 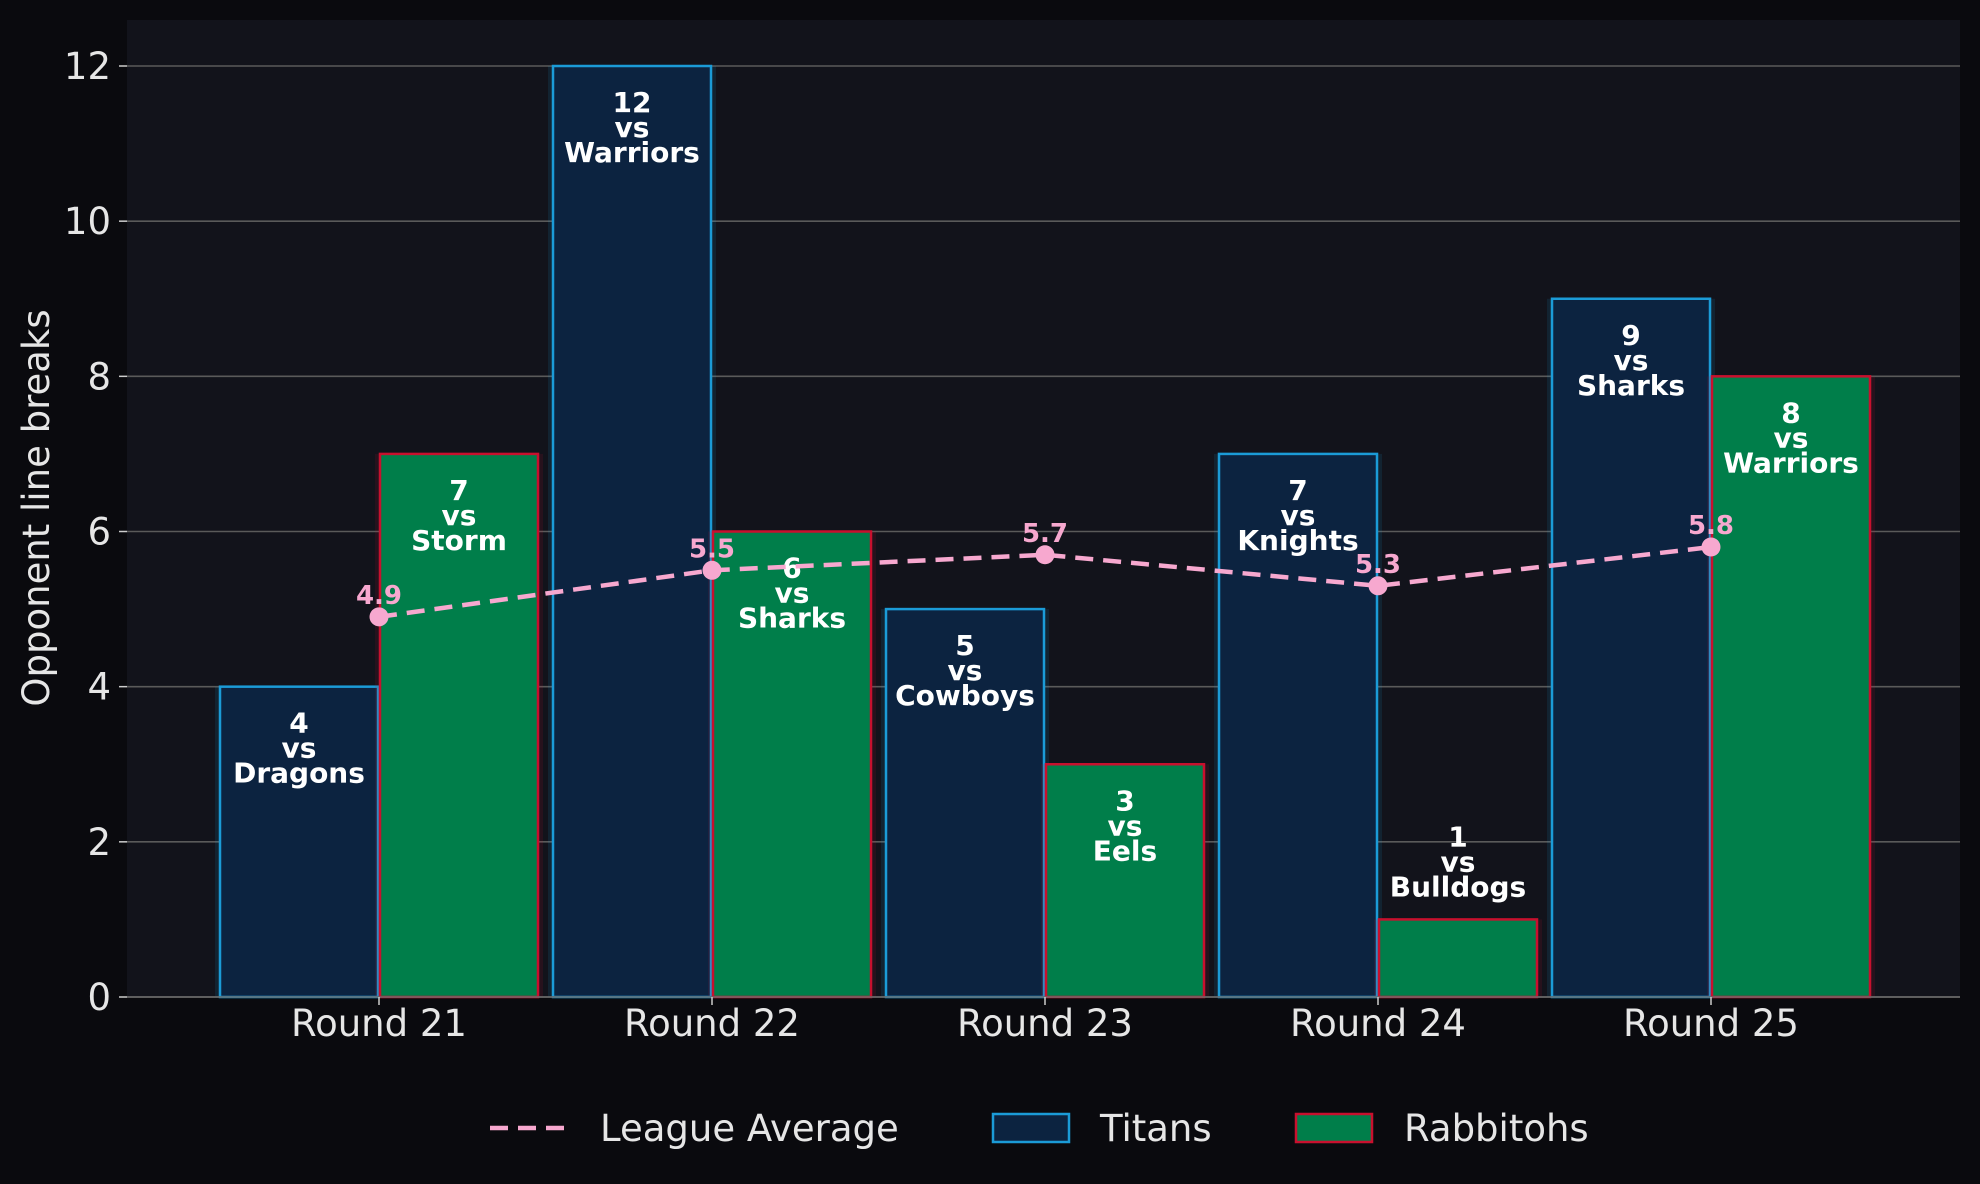 I want to click on average-label: 5.7, so click(x=1045, y=534).